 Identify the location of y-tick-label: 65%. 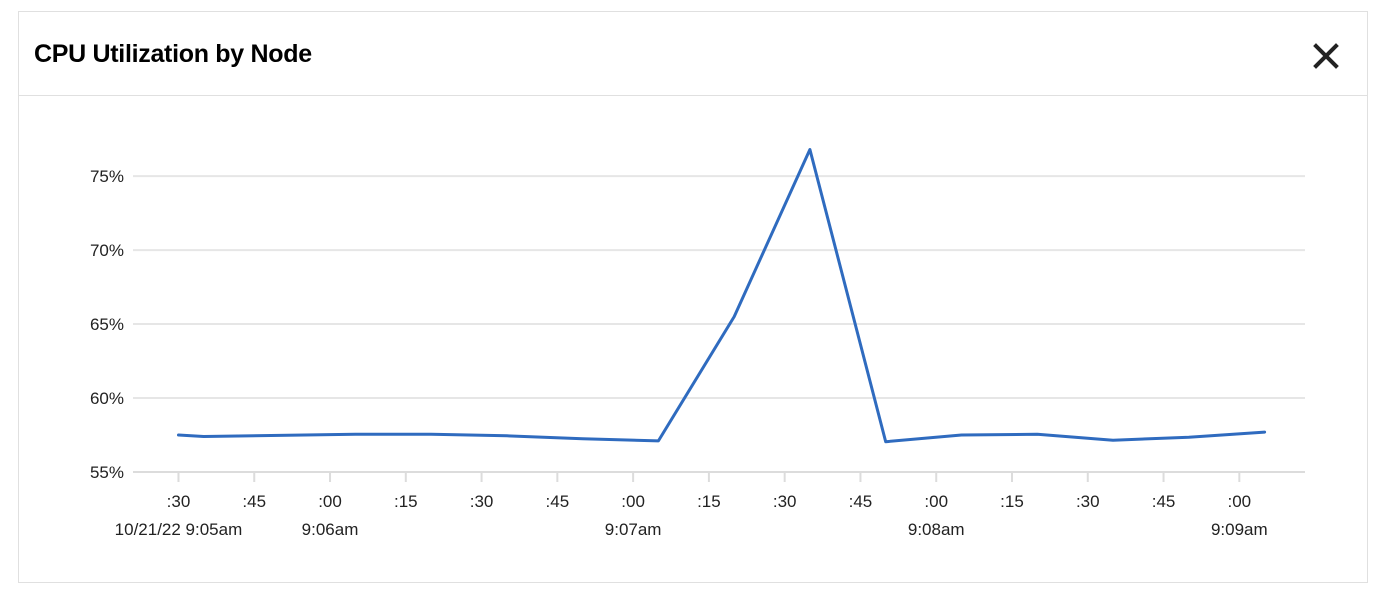
(107, 324).